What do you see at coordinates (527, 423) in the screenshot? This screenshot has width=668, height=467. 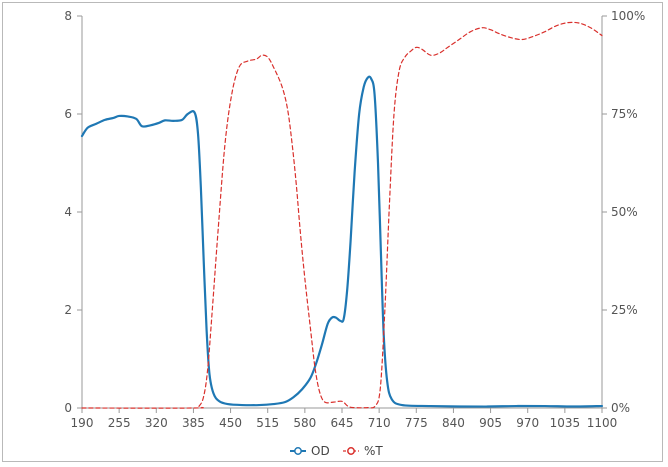 I see `x-tick-label: 970` at bounding box center [527, 423].